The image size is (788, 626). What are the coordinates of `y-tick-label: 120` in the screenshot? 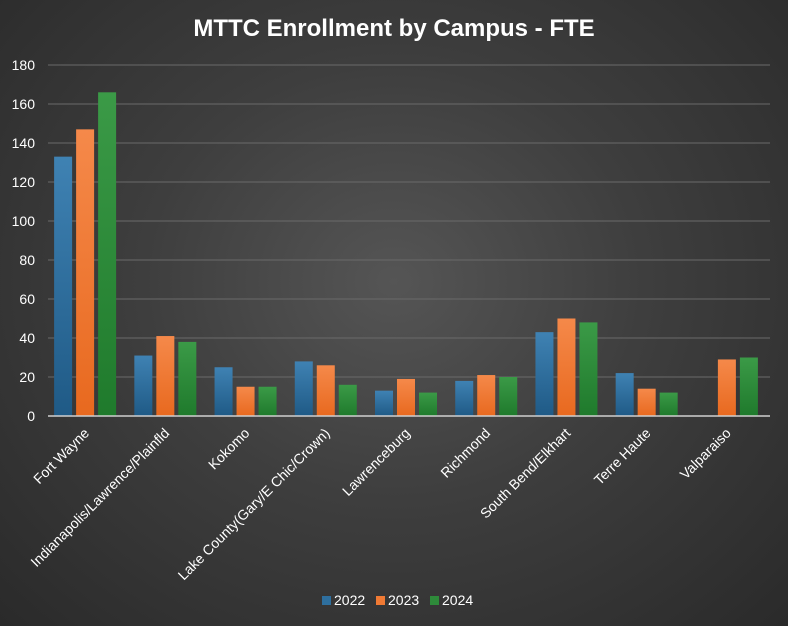 It's located at (24, 182).